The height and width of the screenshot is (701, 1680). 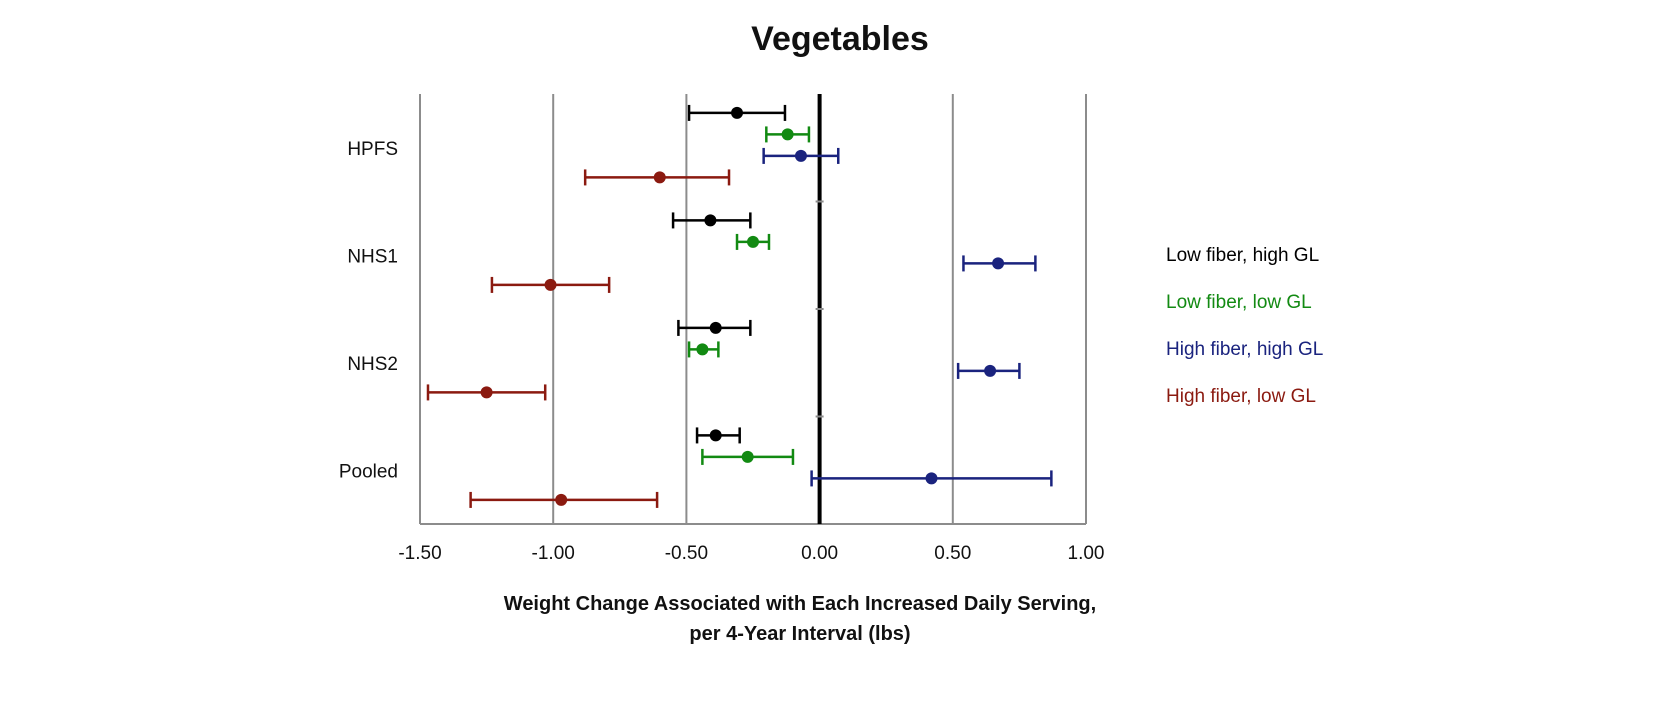 What do you see at coordinates (372, 364) in the screenshot?
I see `category-label: NHS2` at bounding box center [372, 364].